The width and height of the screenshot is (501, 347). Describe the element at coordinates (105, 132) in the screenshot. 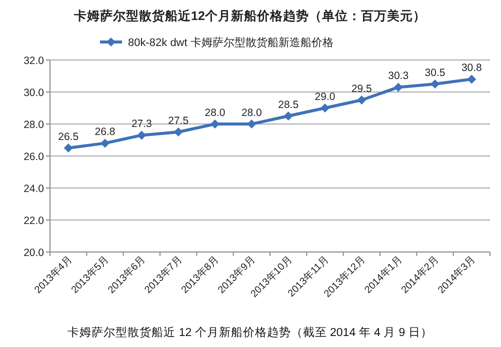

I see `data-label: 26.8` at that location.